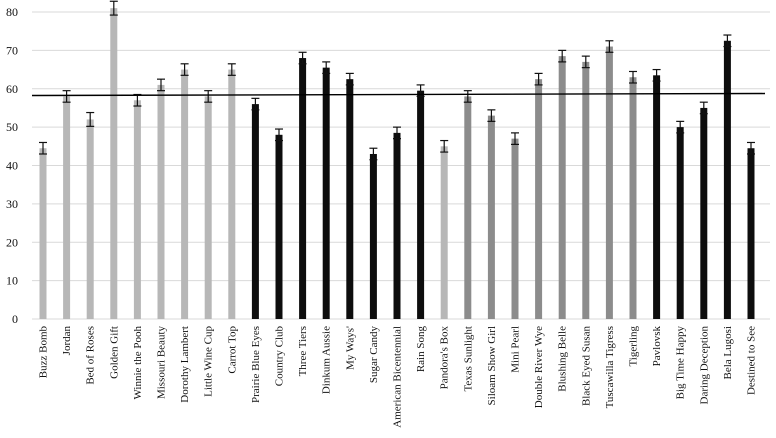  I want to click on x-tick-label: Sugar Candy, so click(374, 355).